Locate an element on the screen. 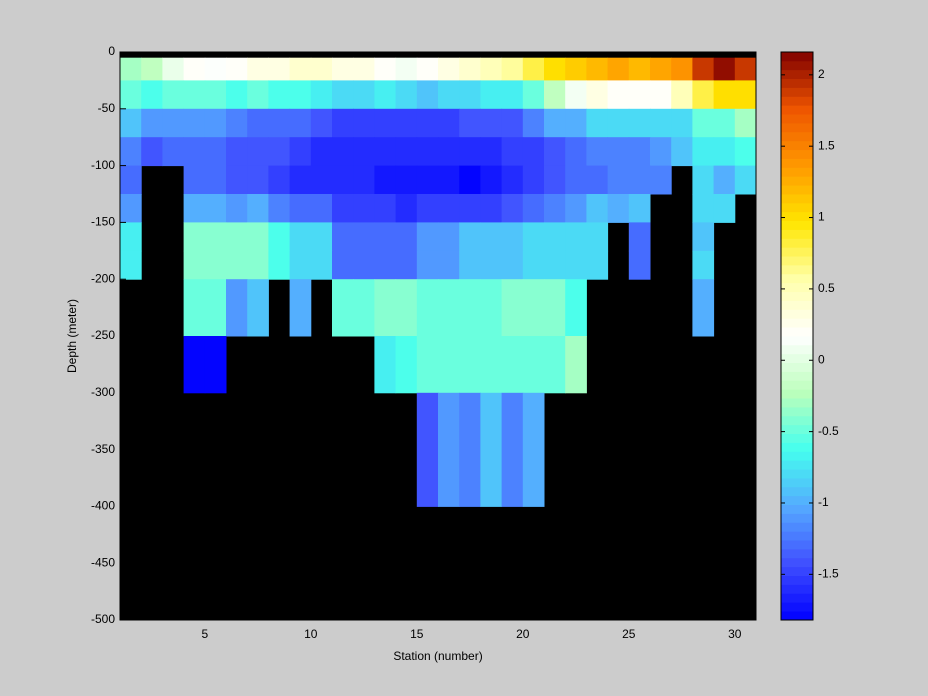 Image resolution: width=928 pixels, height=696 pixels. y-tick-label: -300 is located at coordinates (103, 392).